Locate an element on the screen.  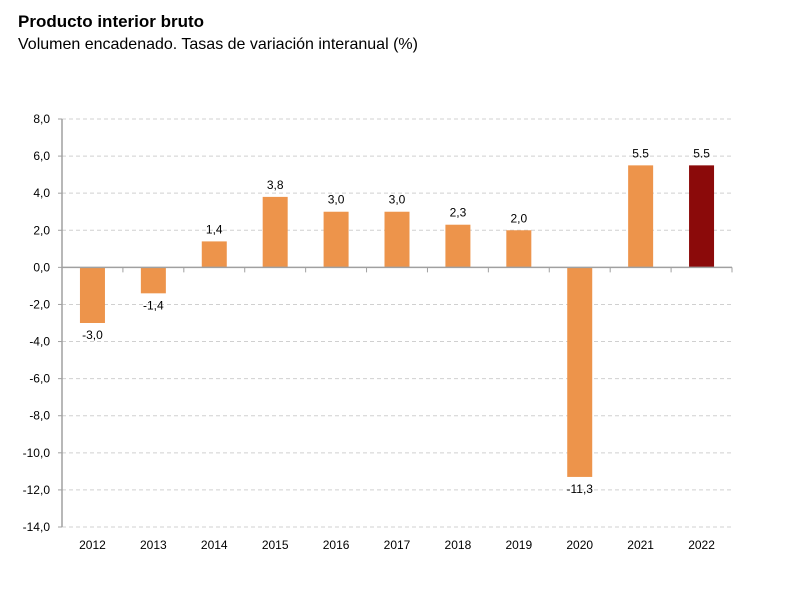
x-tick-label: 2014 is located at coordinates (214, 545).